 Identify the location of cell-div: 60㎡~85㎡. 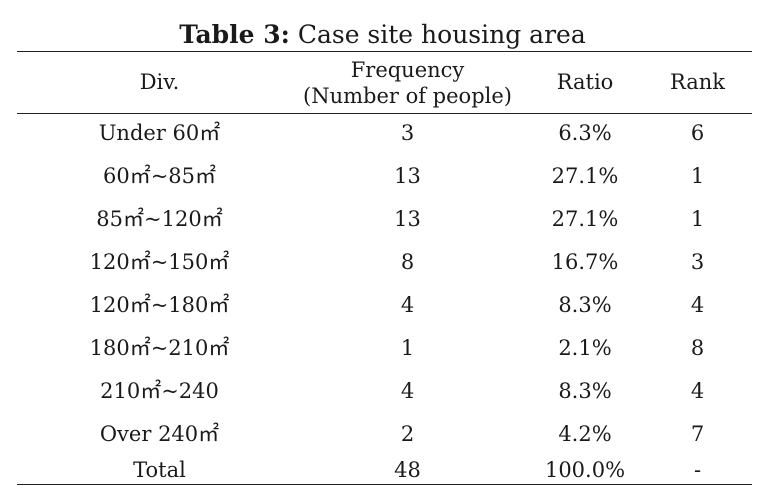
(159, 176).